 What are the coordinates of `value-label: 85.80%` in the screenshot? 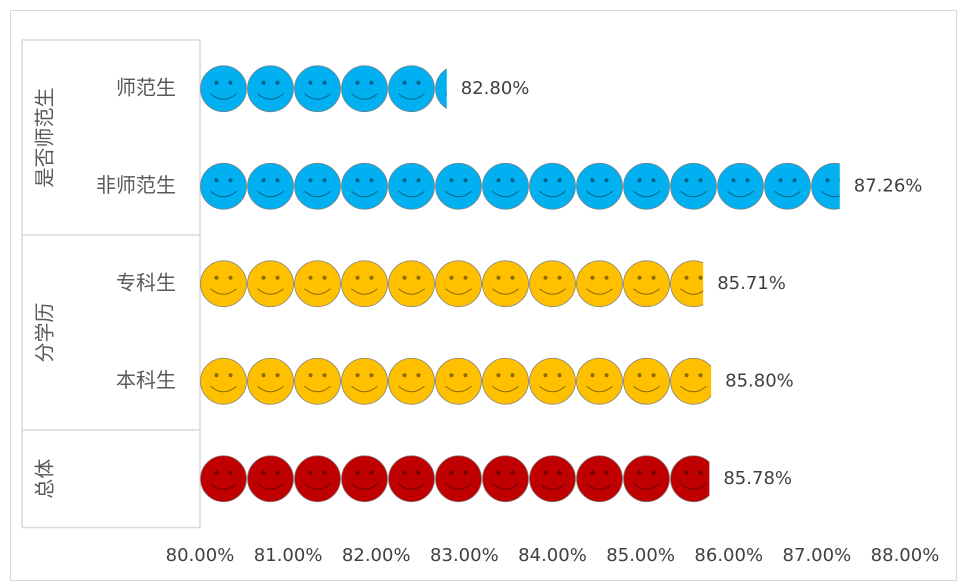 It's located at (759, 380).